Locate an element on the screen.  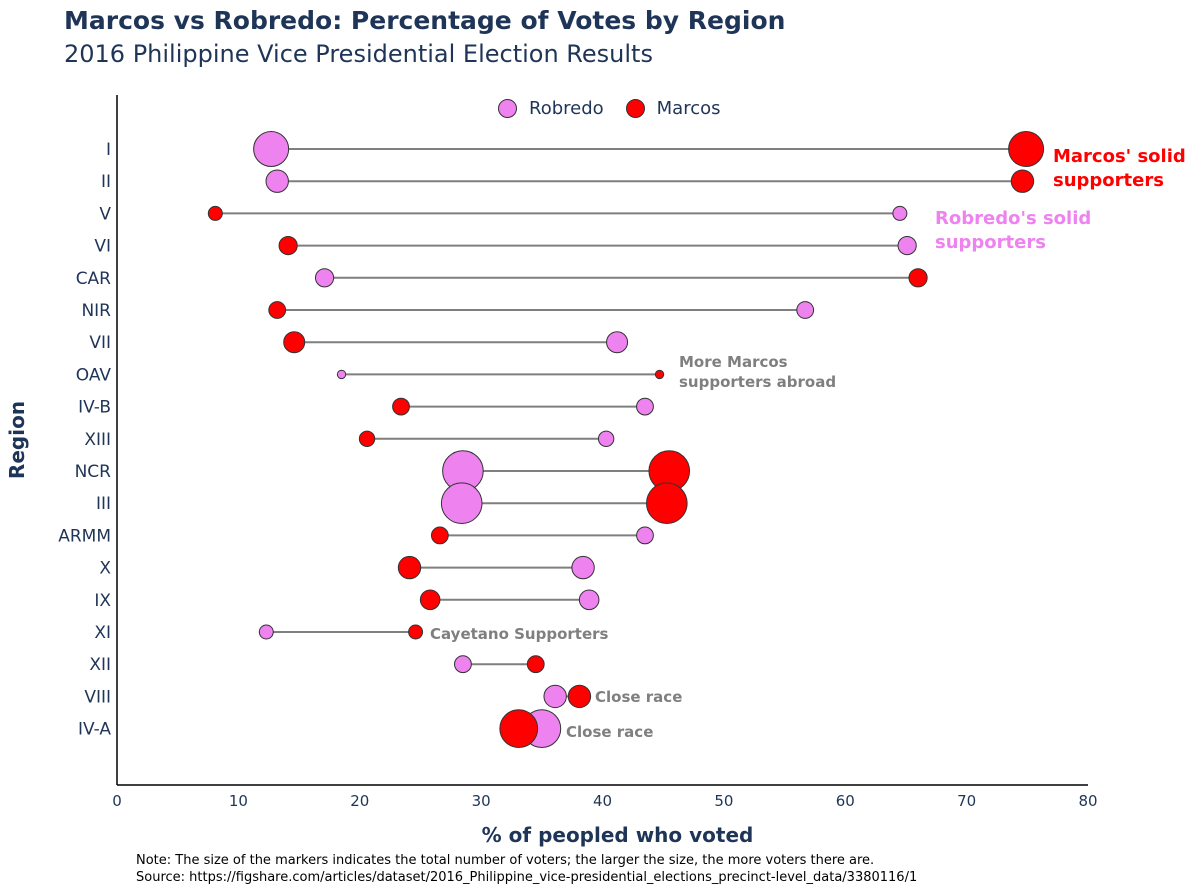
y-tick-label: IV-B is located at coordinates (94, 408).